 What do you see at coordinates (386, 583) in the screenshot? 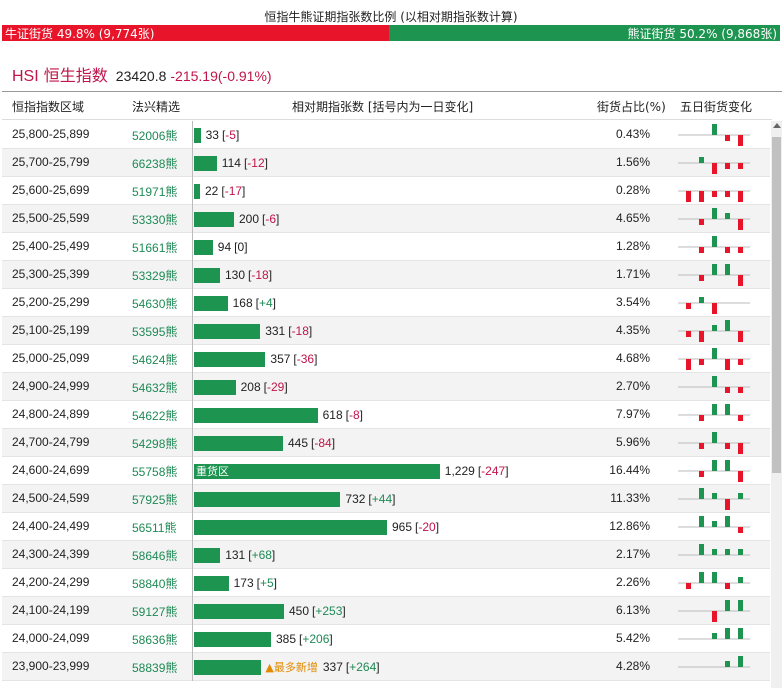
I see `table-row: 24,200-24,299 58840熊 173 [+5] 2.26%` at bounding box center [386, 583].